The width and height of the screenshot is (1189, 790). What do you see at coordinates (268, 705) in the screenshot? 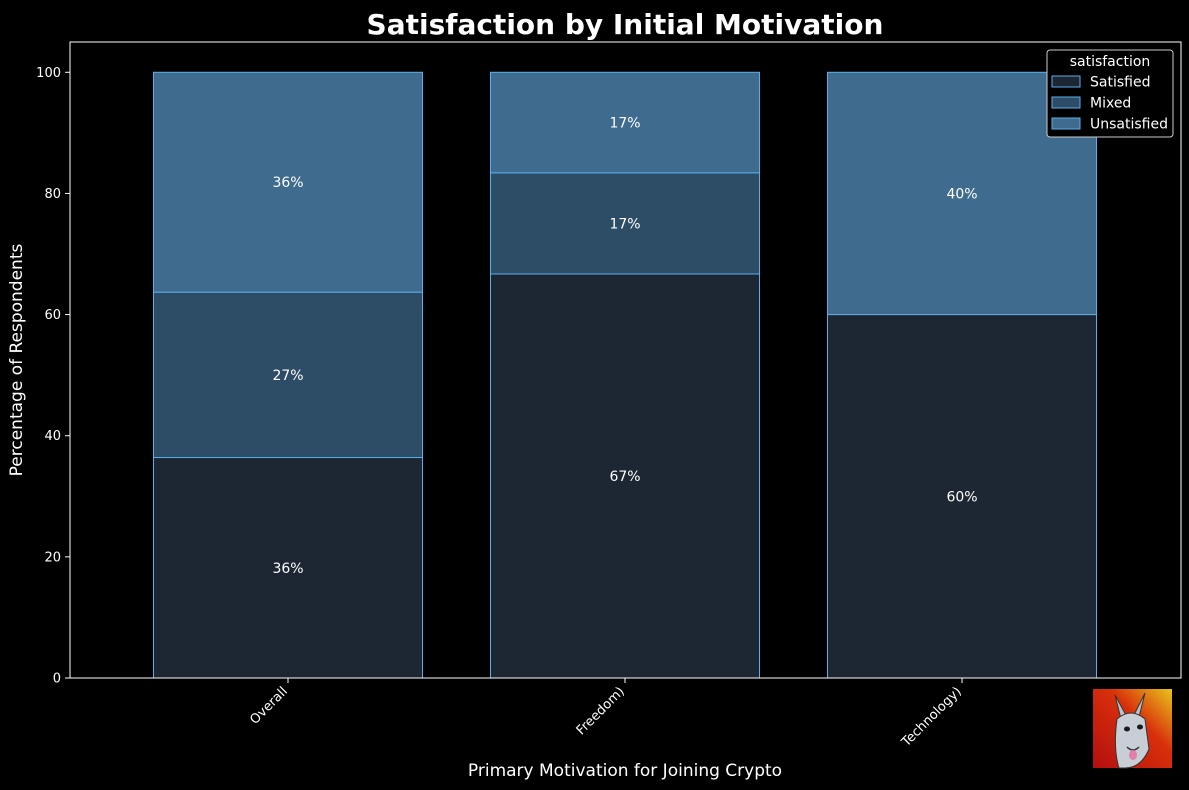
I see `x-tick-label: Overall` at bounding box center [268, 705].